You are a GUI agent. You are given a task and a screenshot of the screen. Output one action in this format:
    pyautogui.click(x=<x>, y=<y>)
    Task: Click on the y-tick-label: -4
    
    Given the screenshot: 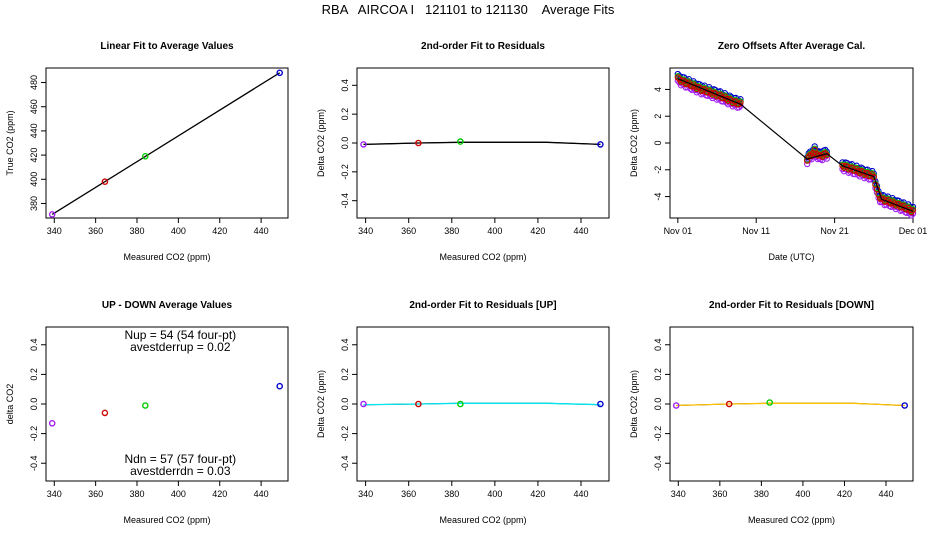 What is the action you would take?
    pyautogui.click(x=658, y=197)
    